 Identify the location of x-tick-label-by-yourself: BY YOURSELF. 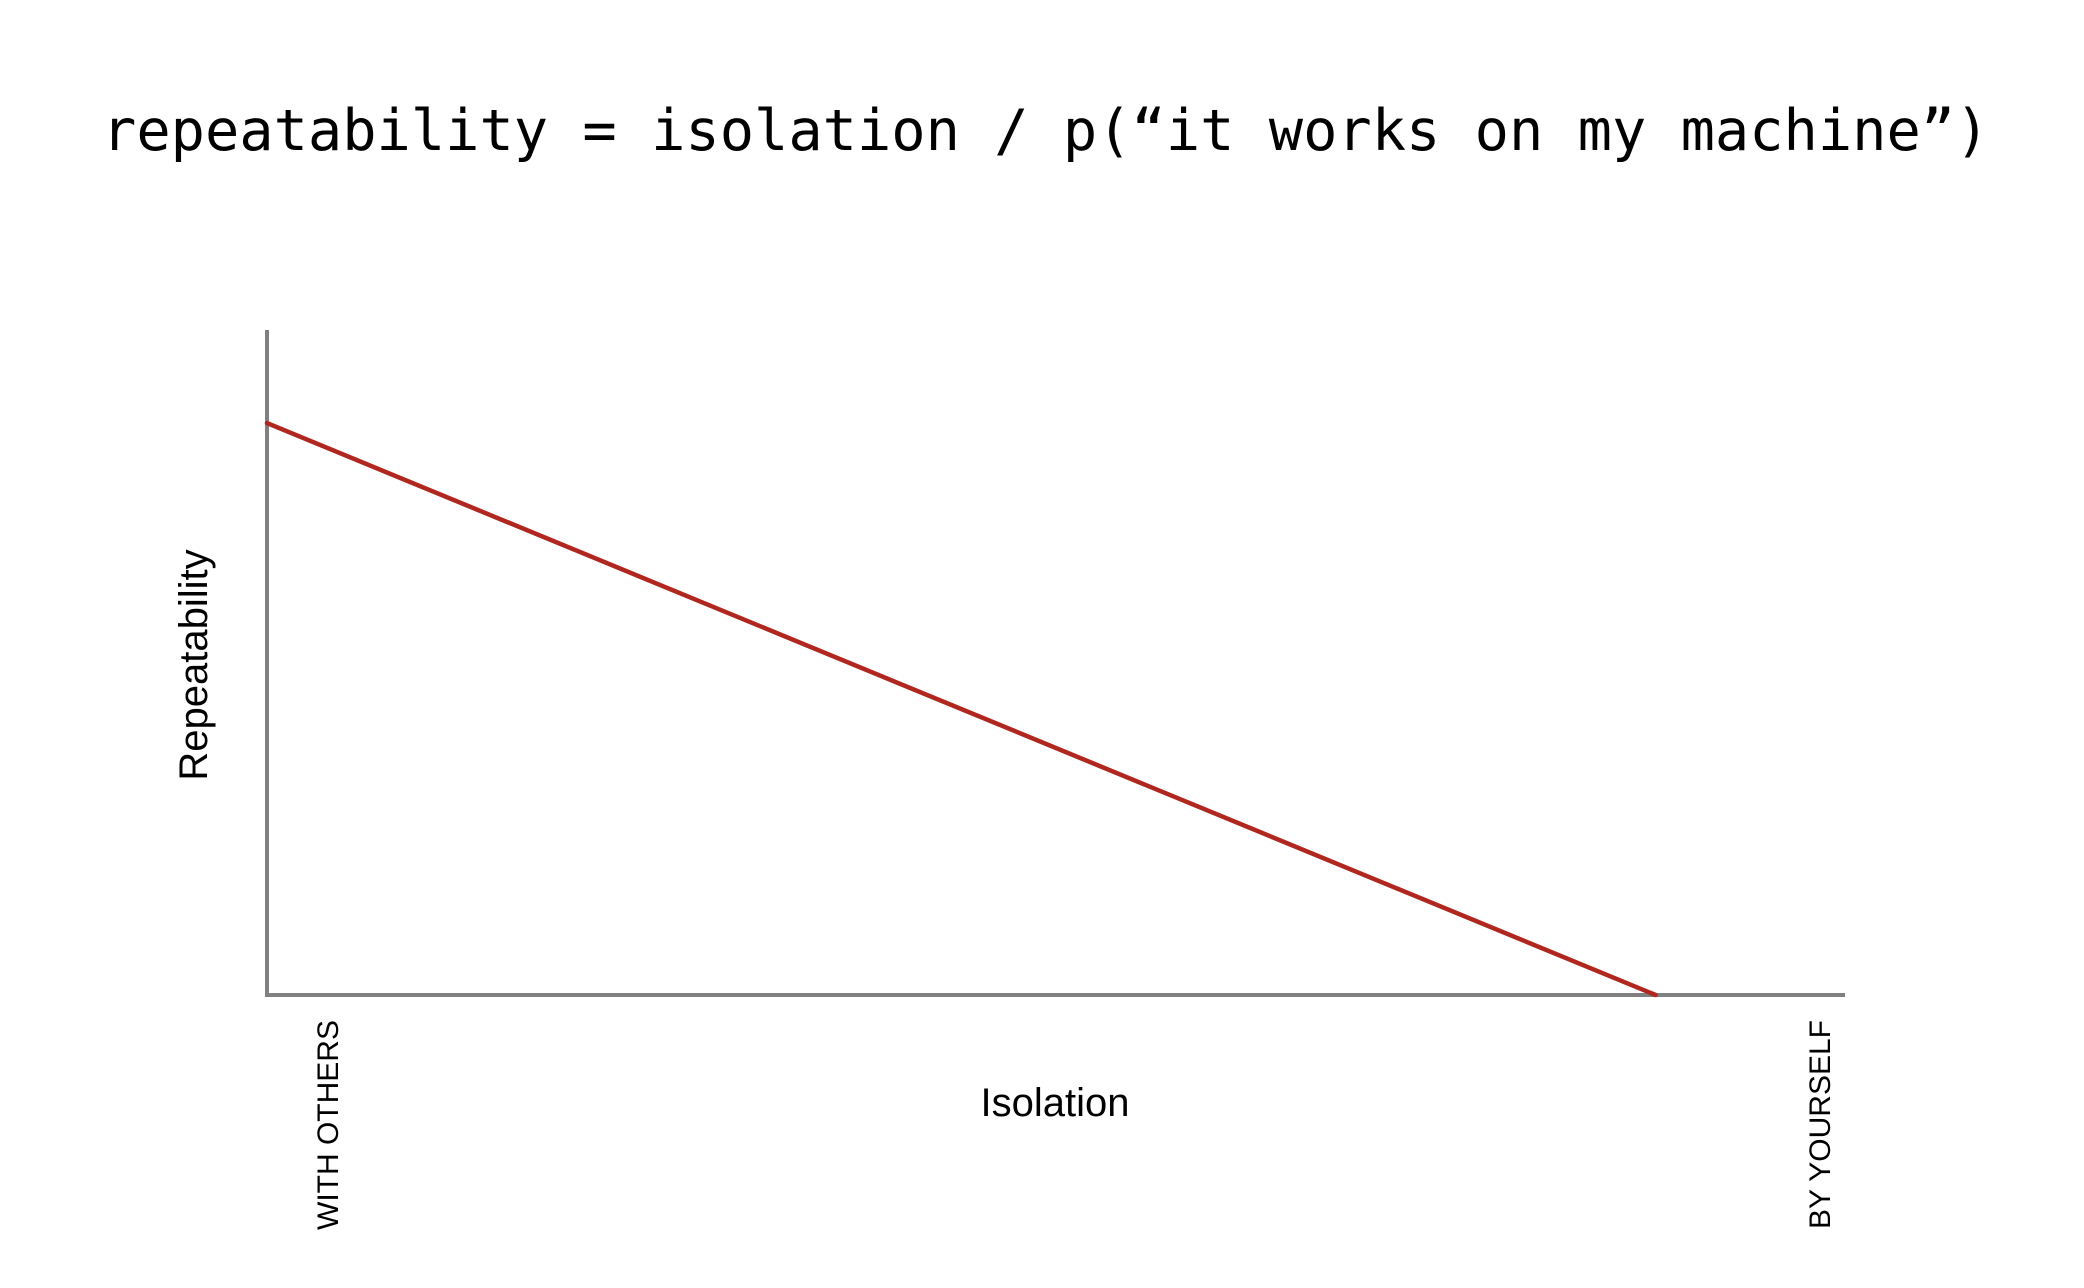
(1820, 1124).